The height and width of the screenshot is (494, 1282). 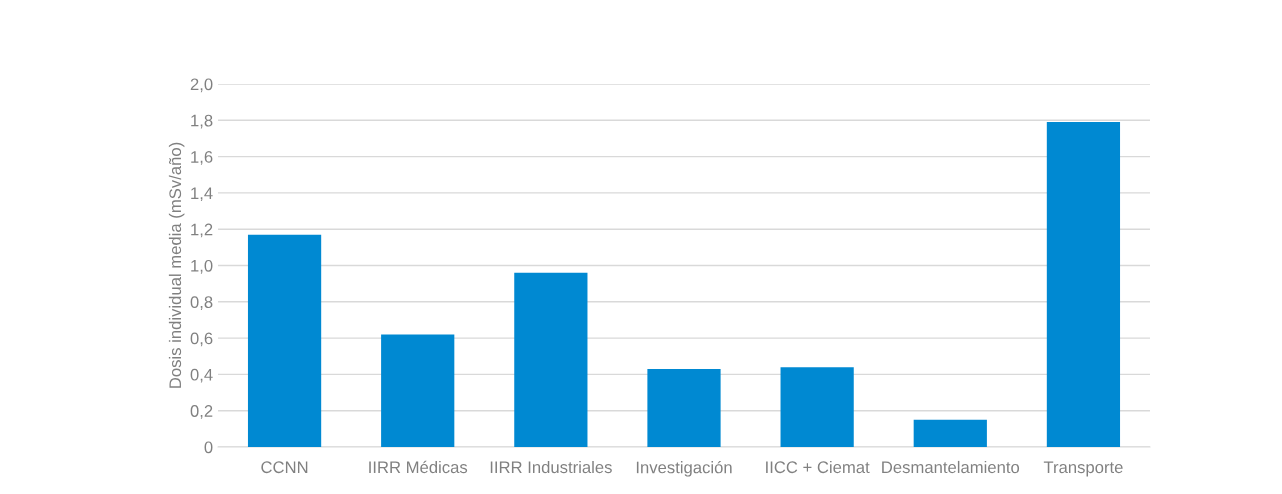 I want to click on y-tick-label: 0,6, so click(x=201, y=339).